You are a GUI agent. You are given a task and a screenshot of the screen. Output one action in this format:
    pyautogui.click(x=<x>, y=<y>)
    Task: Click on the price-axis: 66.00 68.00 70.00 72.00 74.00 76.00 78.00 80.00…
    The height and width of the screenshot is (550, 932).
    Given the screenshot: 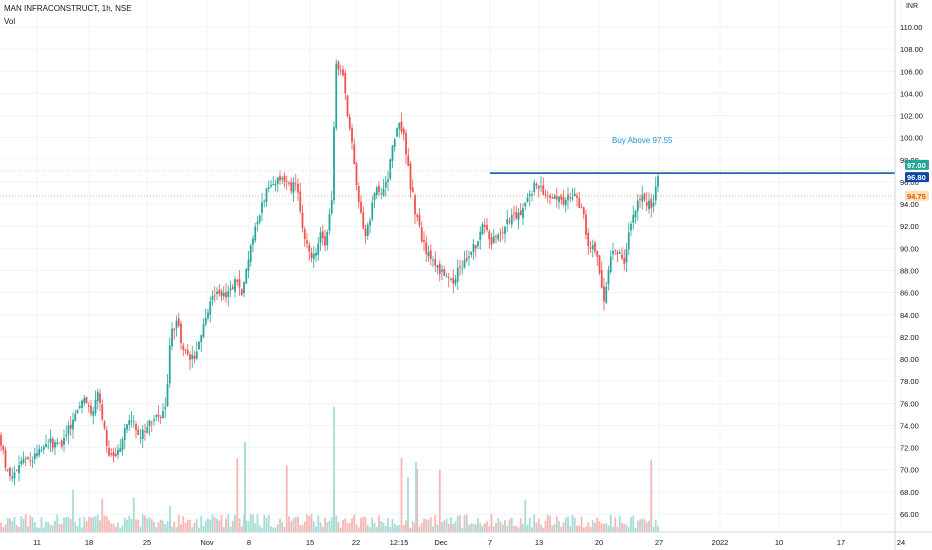 What is the action you would take?
    pyautogui.click(x=911, y=275)
    